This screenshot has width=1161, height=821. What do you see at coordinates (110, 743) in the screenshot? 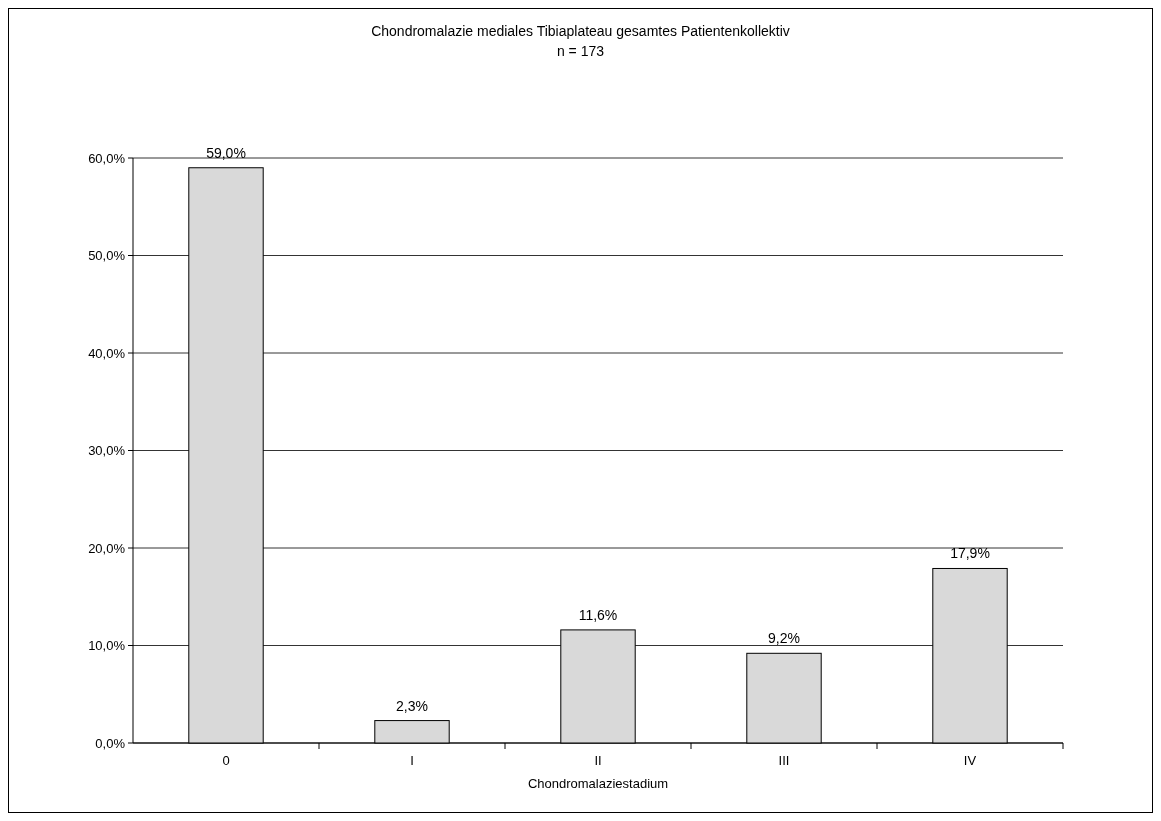
I see `y-tick-label: 0,0%` at bounding box center [110, 743].